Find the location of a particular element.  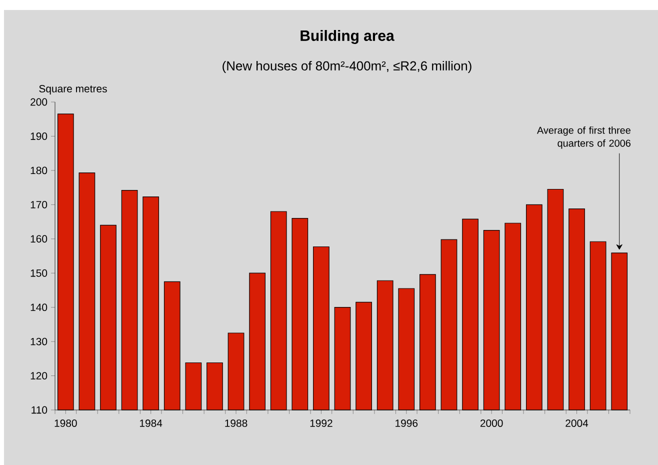

chart-subtitle: (New houses of 80m²-400m², ≤R2,6 million) is located at coordinates (347, 67).